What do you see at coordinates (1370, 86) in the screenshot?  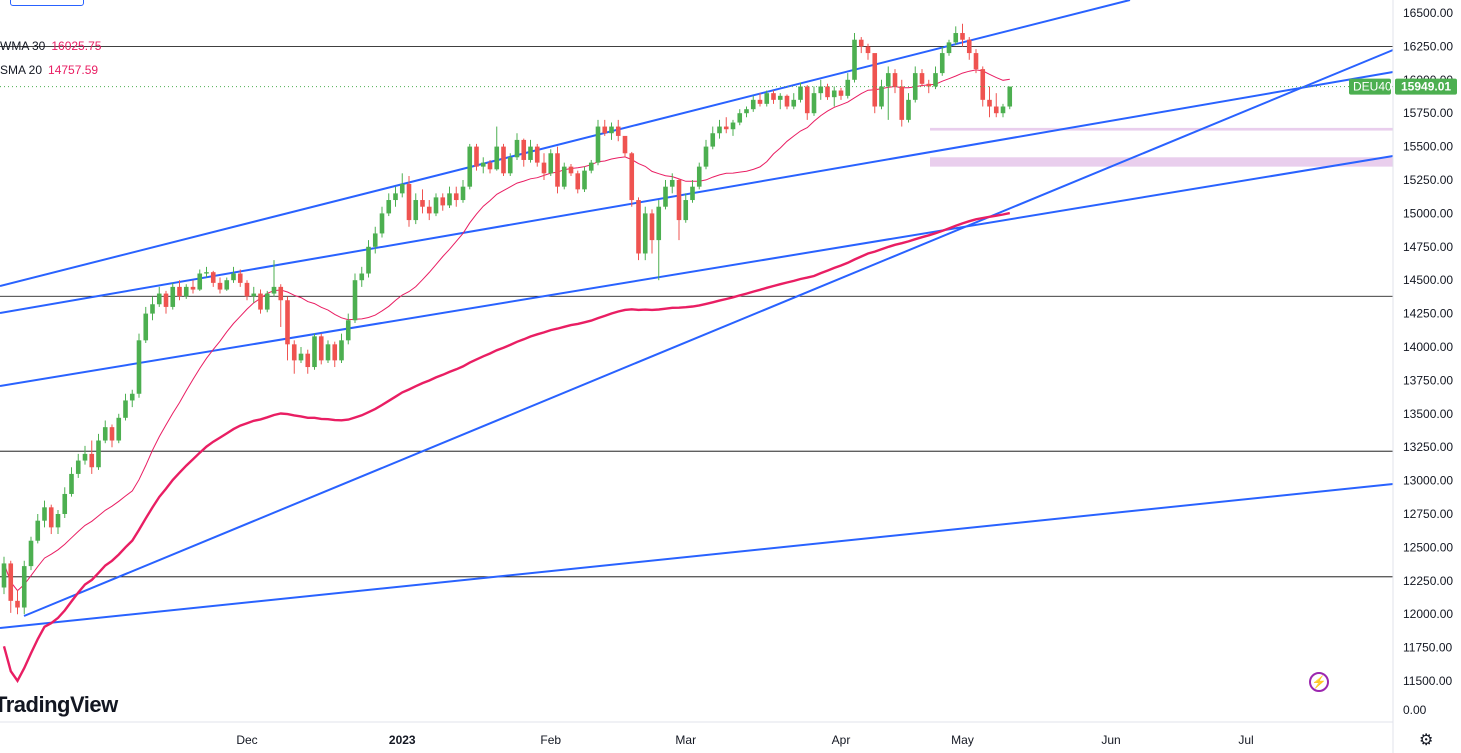 I see `symbol-badge` at bounding box center [1370, 86].